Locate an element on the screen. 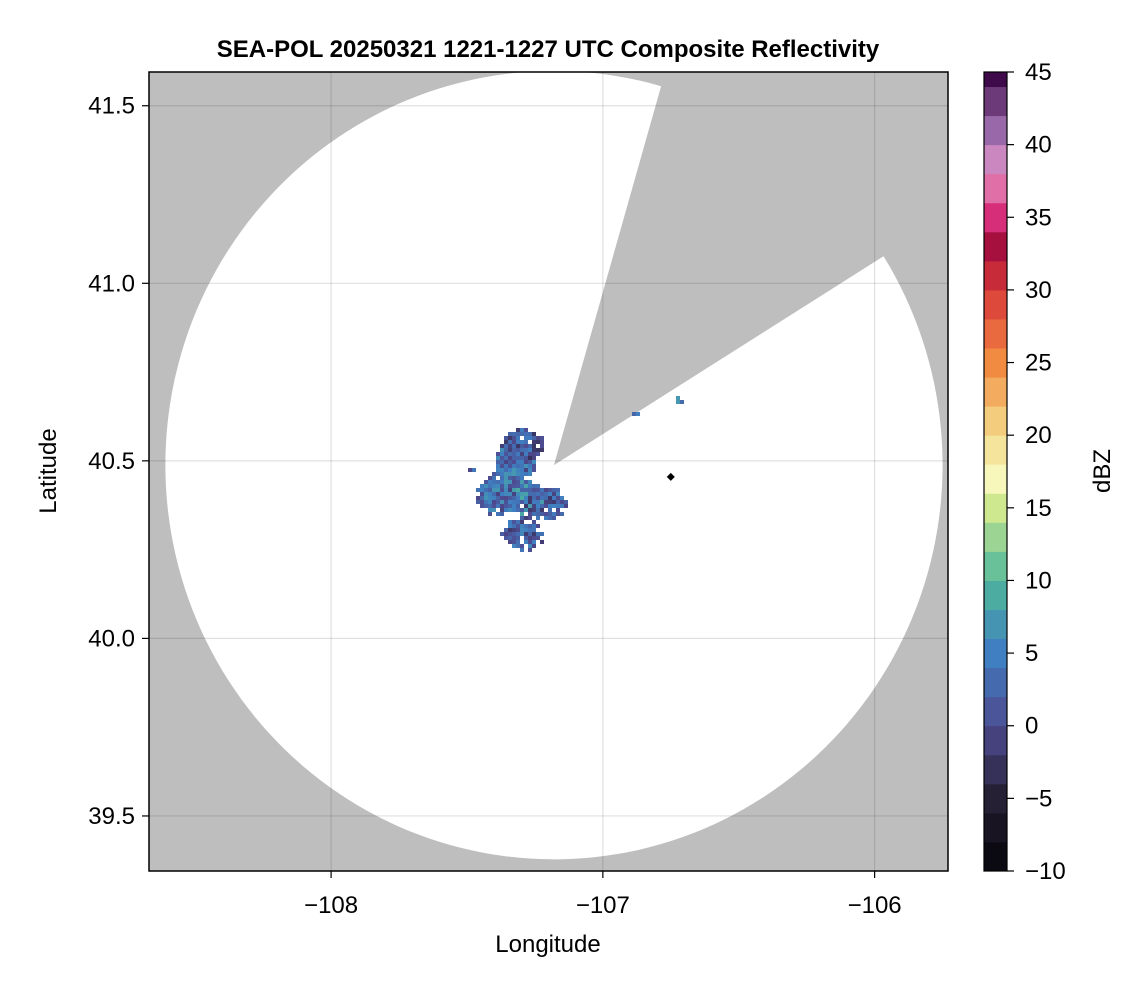  y-tick-label: 41.0 is located at coordinates (111, 283).